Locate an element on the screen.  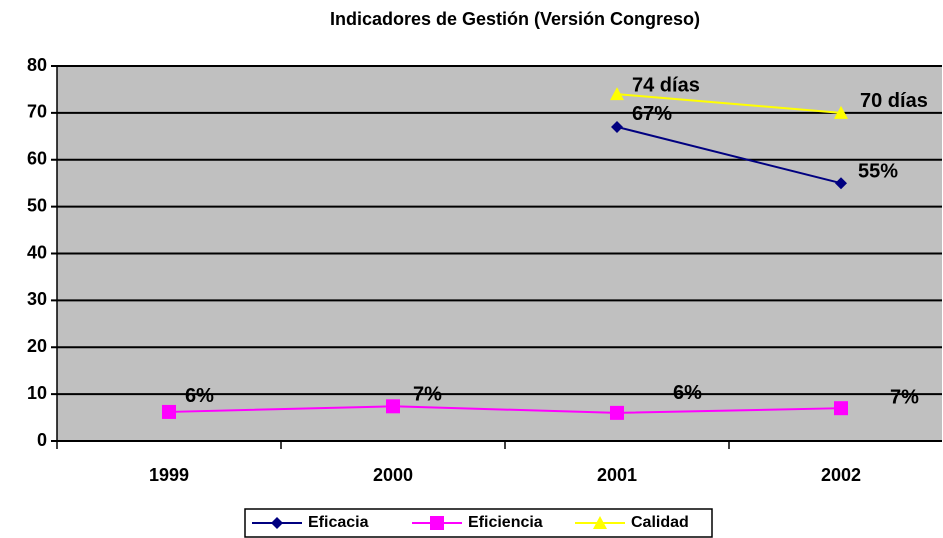
legend-label: Eficiencia is located at coordinates (505, 522).